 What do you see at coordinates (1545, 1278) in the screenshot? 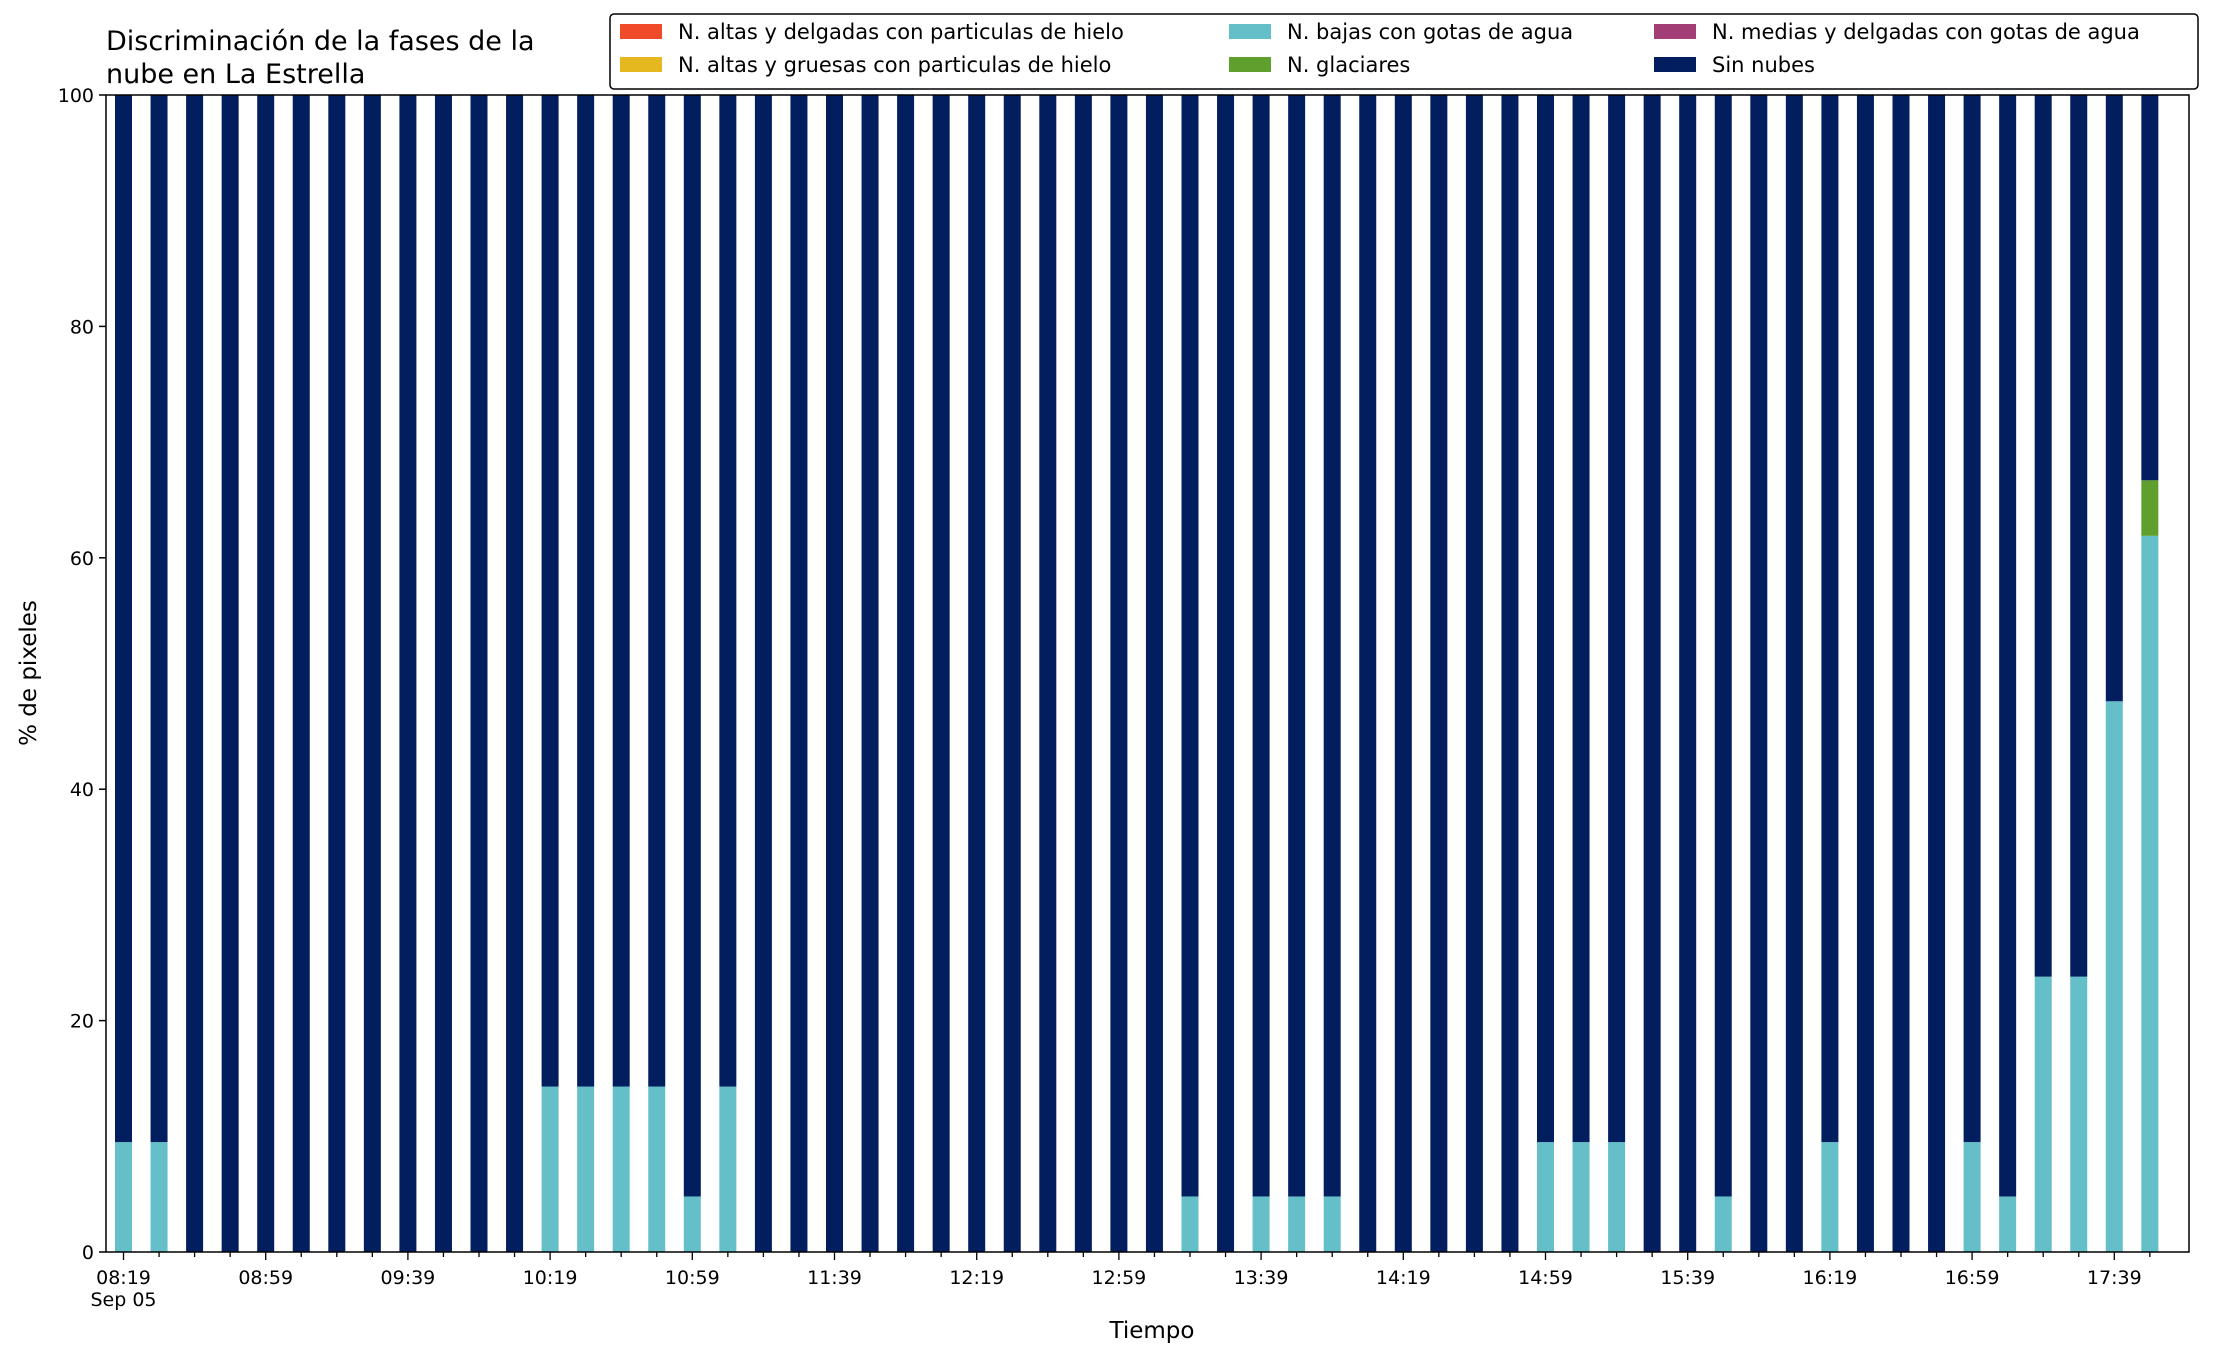
I see `x-tick-label: 14:59` at bounding box center [1545, 1278].